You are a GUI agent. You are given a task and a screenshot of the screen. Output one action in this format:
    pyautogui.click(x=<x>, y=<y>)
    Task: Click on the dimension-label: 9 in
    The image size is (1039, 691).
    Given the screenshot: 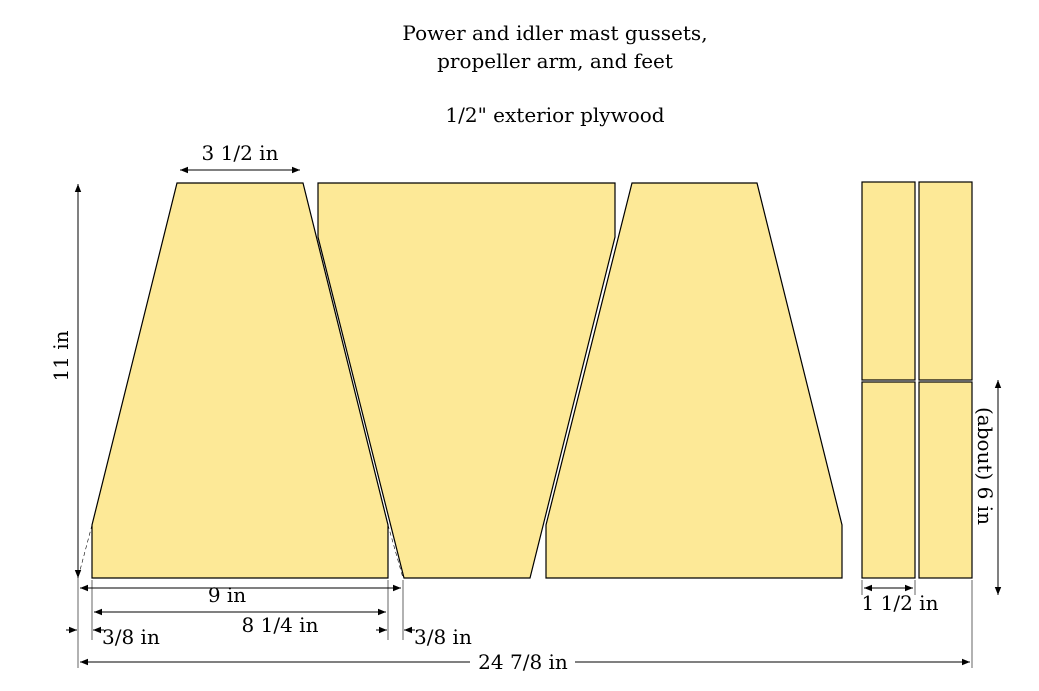 What is the action you would take?
    pyautogui.click(x=227, y=595)
    